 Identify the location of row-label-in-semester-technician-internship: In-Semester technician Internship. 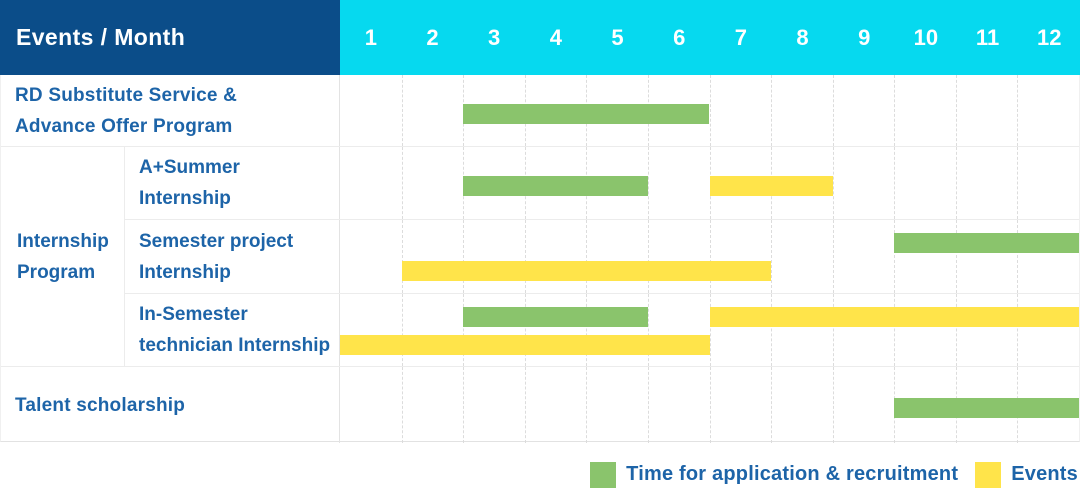
(232, 330).